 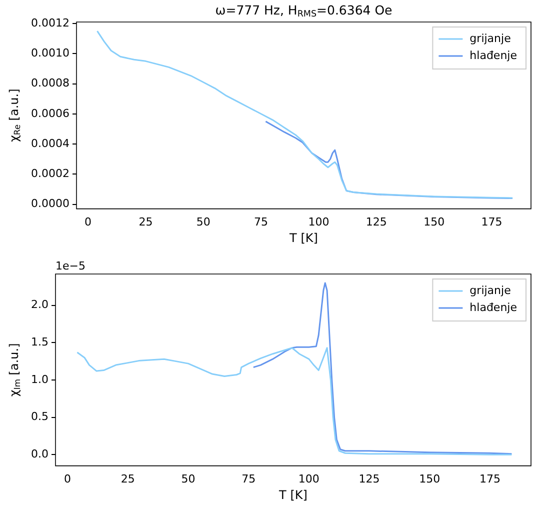 What do you see at coordinates (50, 23) in the screenshot?
I see `y-tick-label: 0.0012` at bounding box center [50, 23].